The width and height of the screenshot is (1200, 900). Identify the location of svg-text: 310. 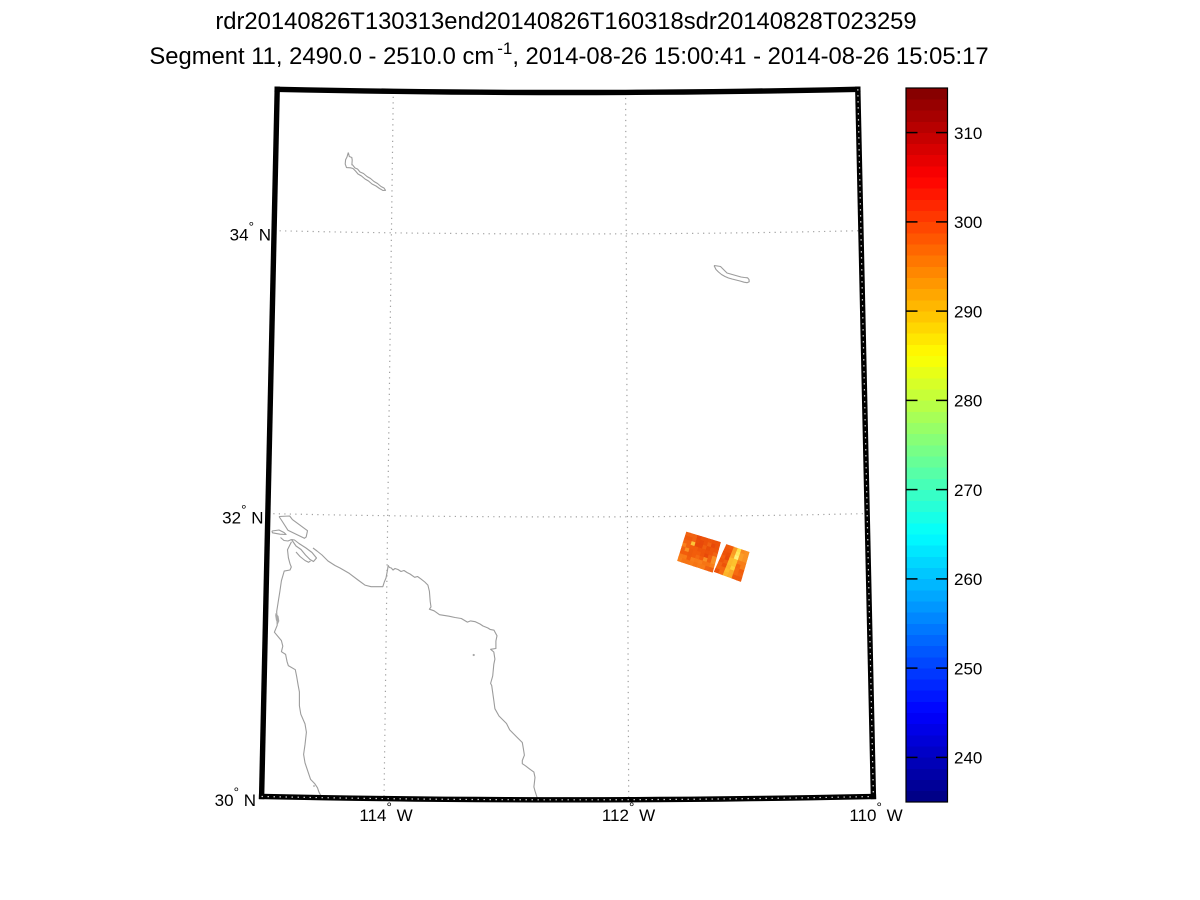
(968, 133).